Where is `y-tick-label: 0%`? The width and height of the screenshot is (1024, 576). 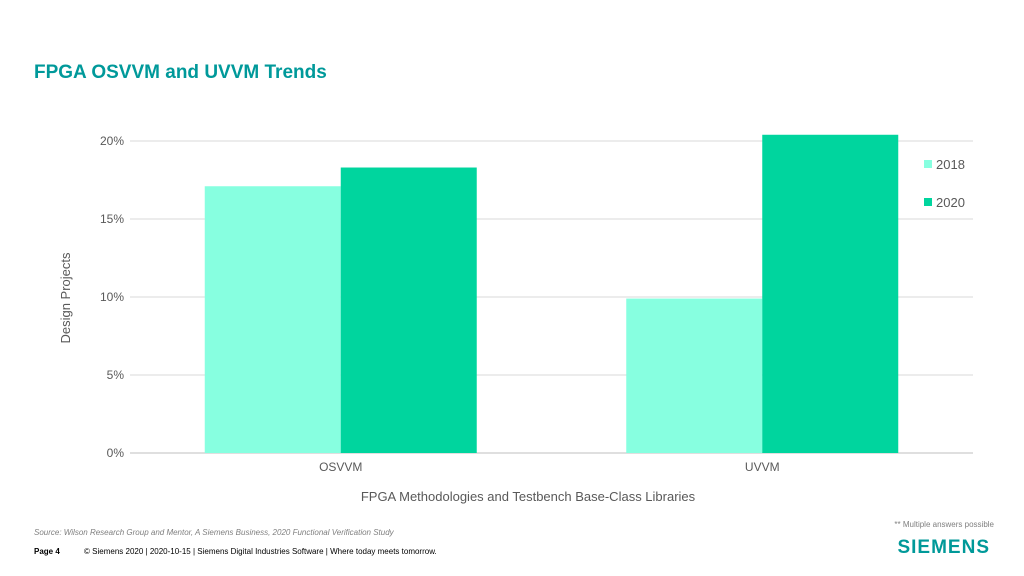
y-tick-label: 0% is located at coordinates (116, 453).